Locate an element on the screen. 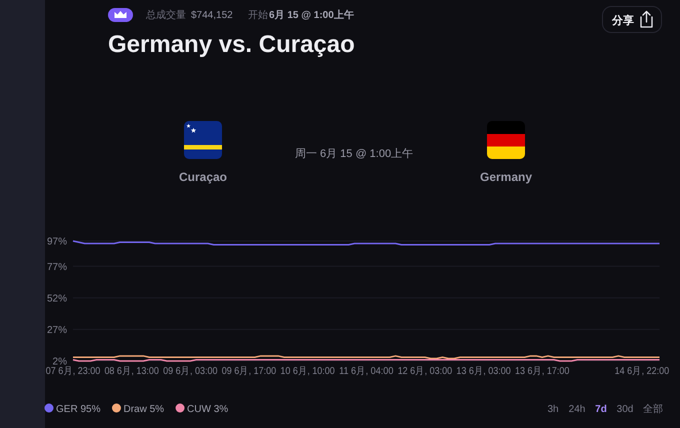 This screenshot has width=680, height=428. y-tick-label: 2% is located at coordinates (60, 362).